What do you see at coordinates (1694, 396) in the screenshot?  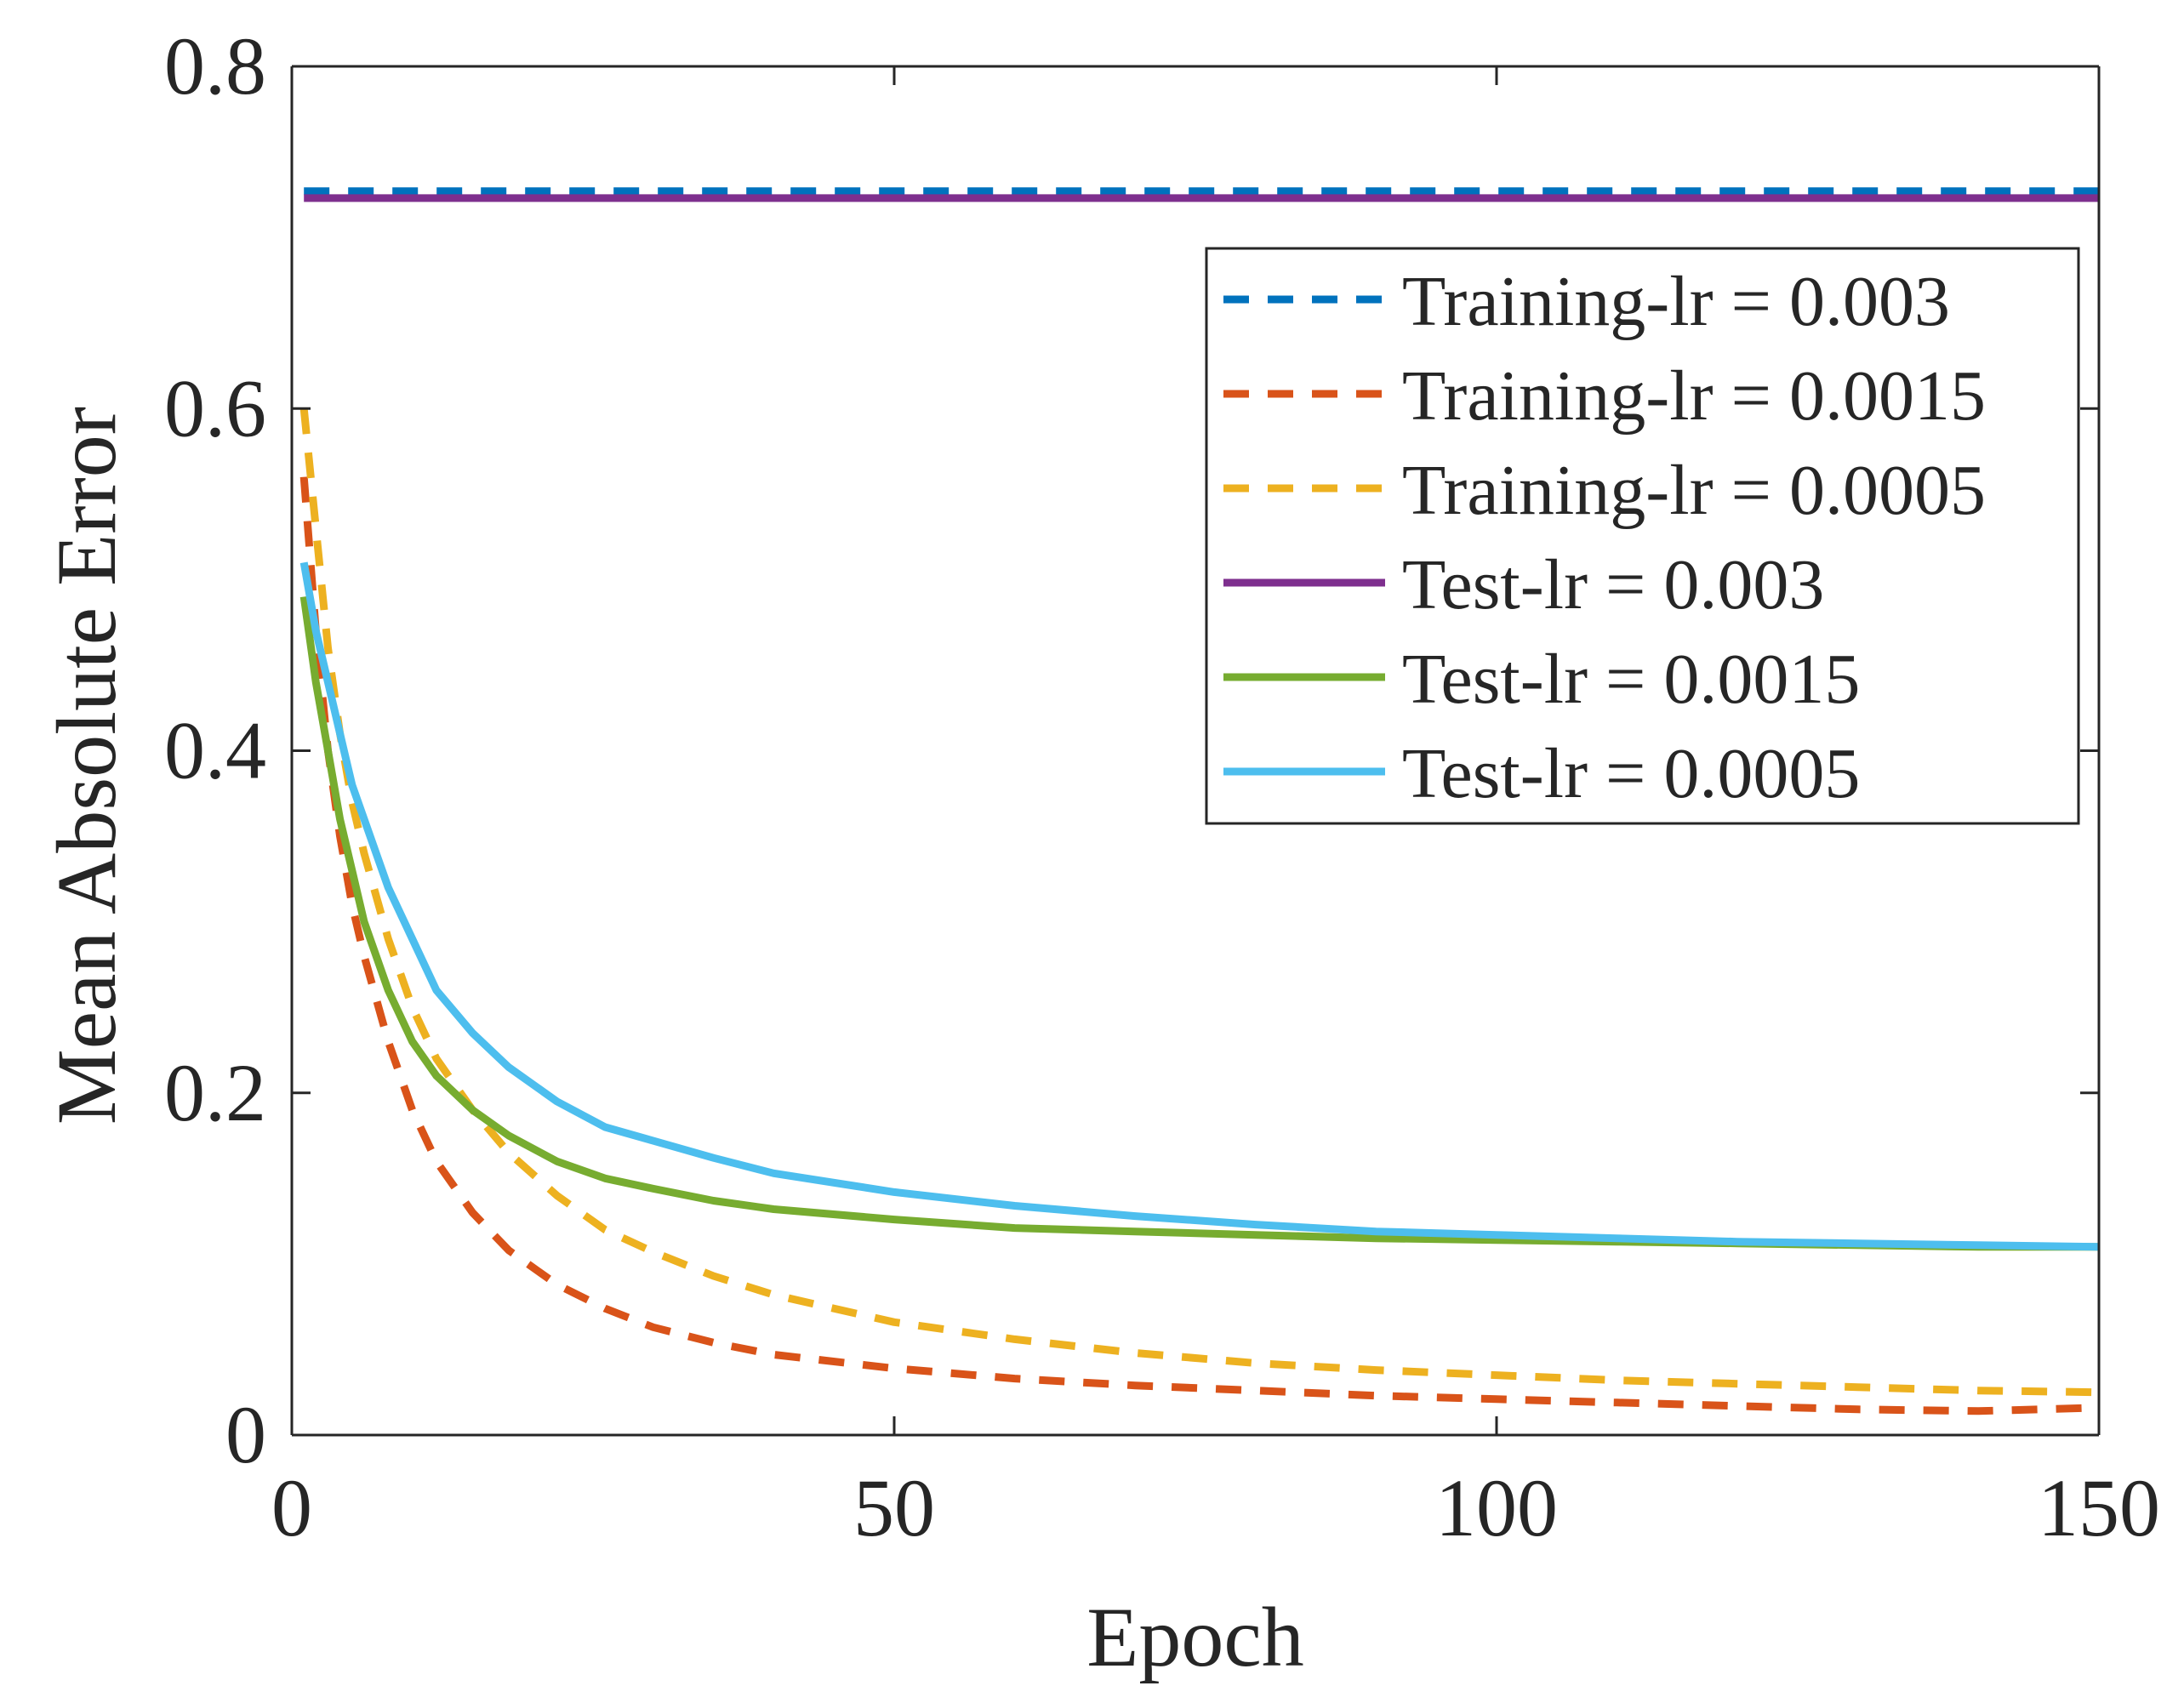 I see `legend-label-2: Training-lr = 0.0015` at bounding box center [1694, 396].